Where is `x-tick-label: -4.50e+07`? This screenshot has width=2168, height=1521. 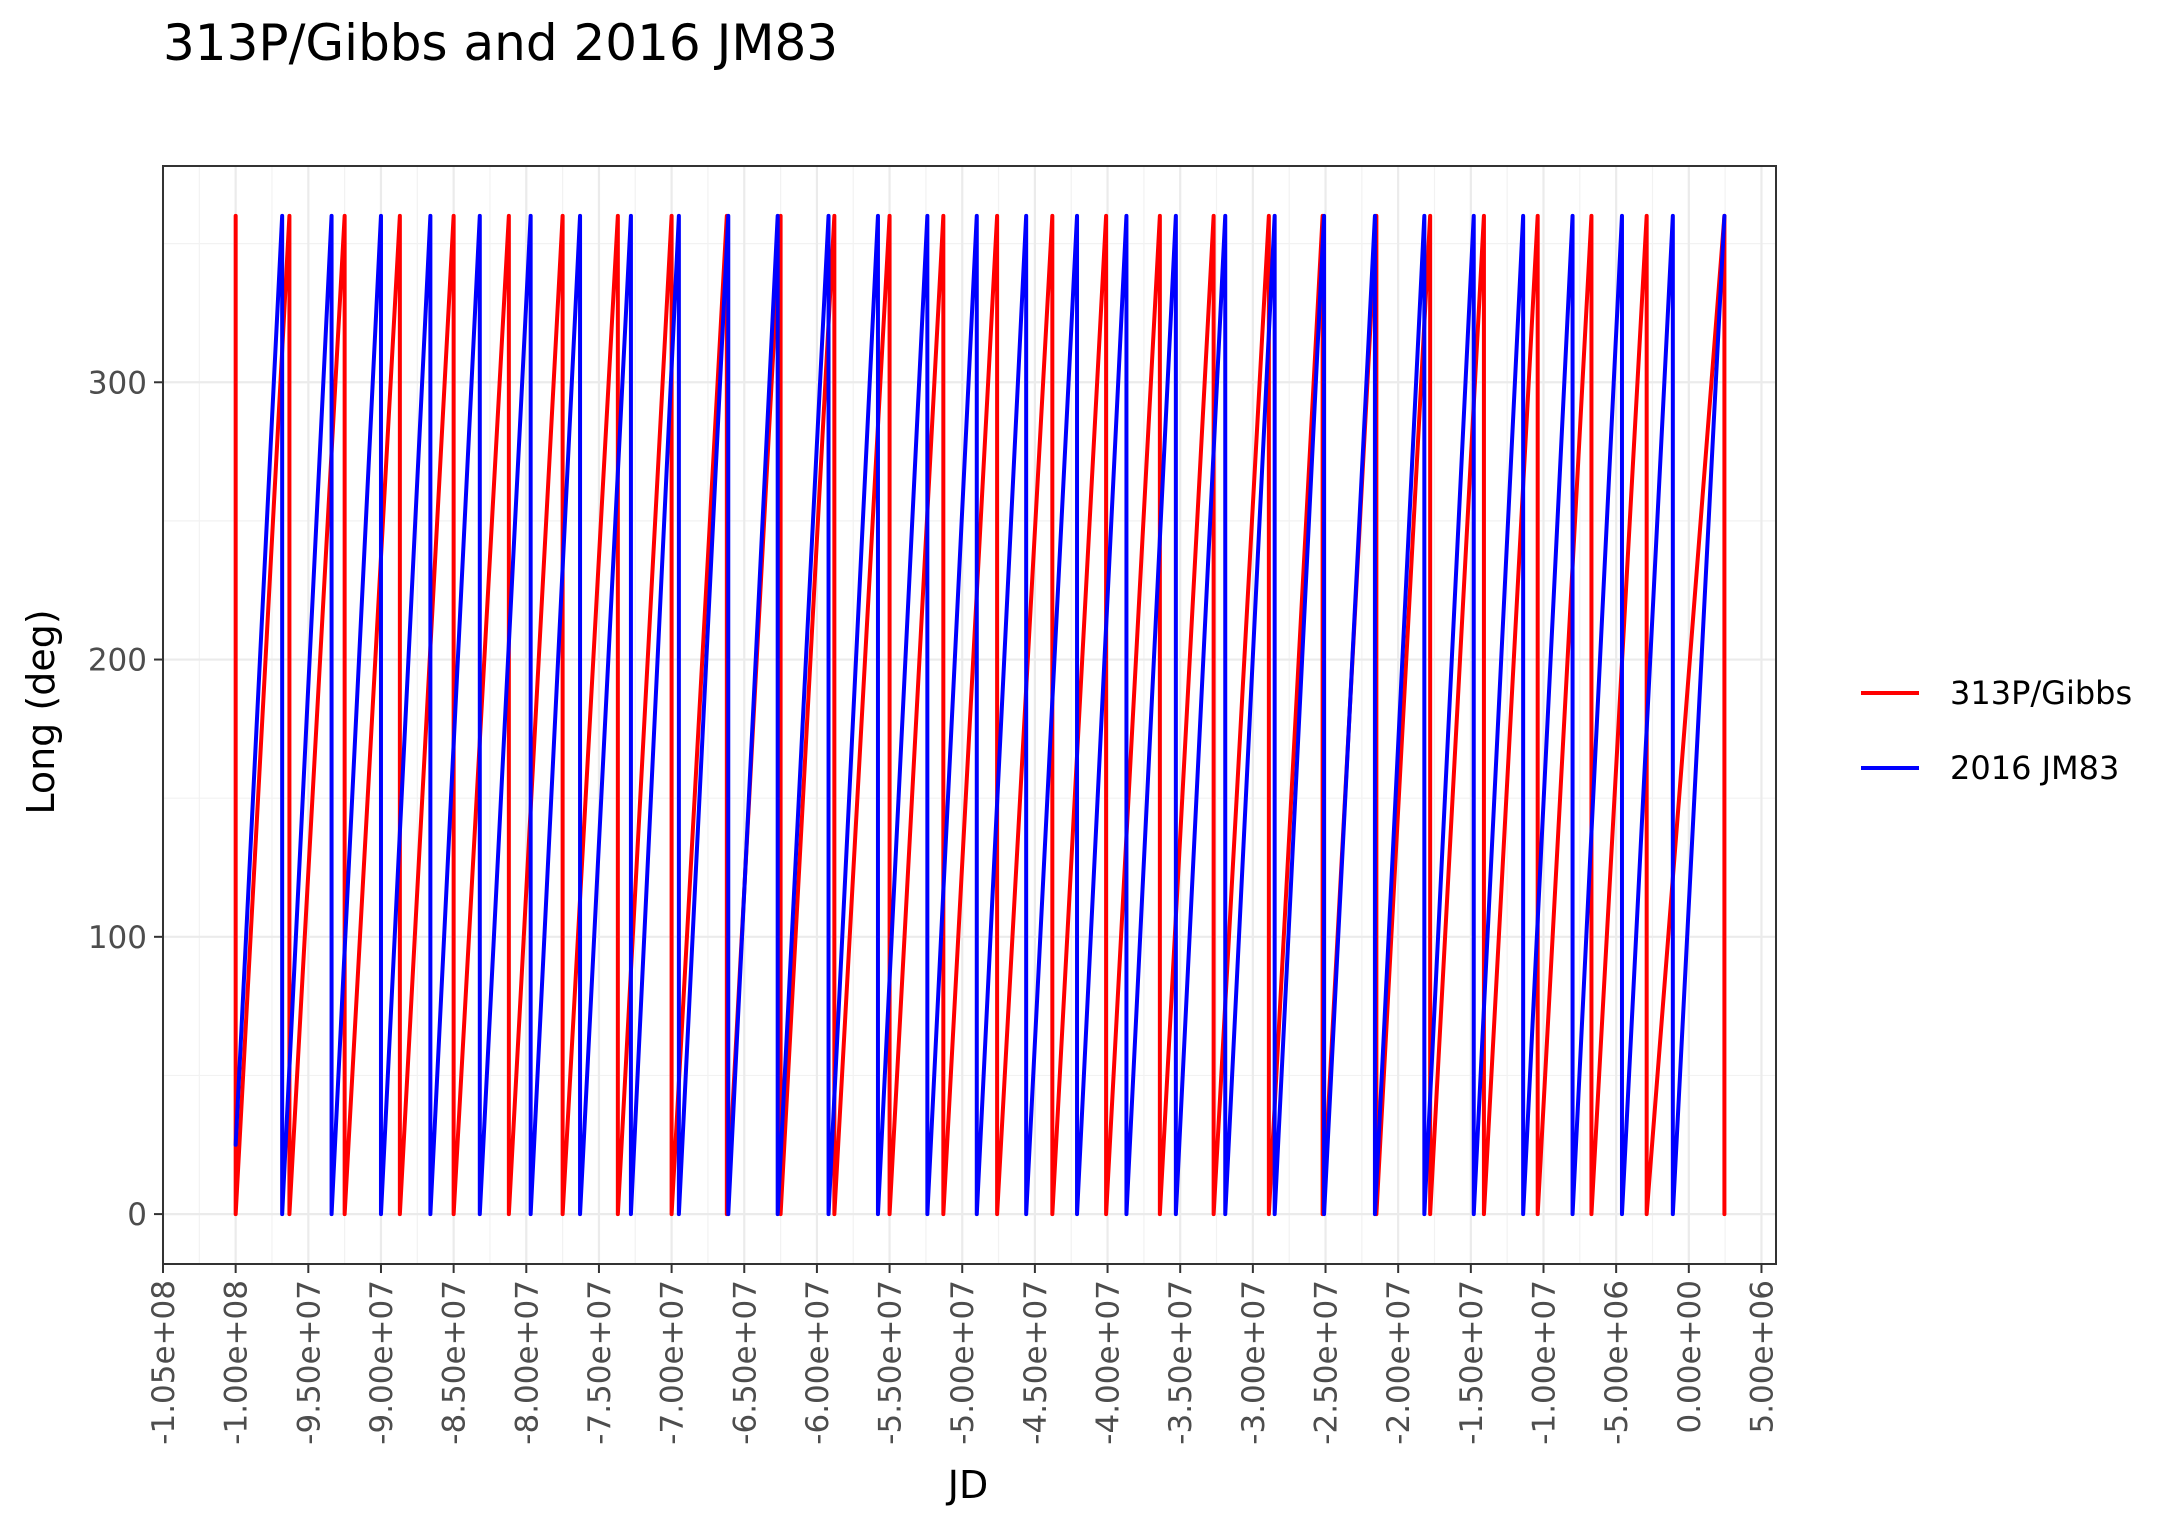 x-tick-label: -4.50e+07 is located at coordinates (1036, 1362).